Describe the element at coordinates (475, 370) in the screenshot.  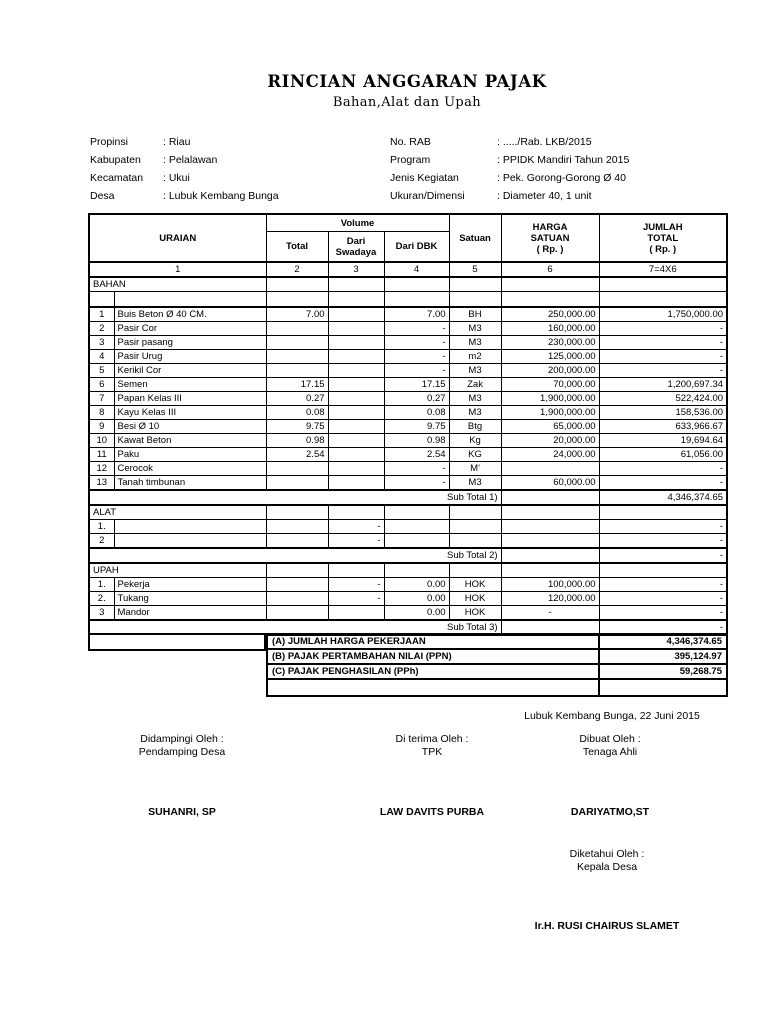
I see `cell-satuan: M3` at that location.